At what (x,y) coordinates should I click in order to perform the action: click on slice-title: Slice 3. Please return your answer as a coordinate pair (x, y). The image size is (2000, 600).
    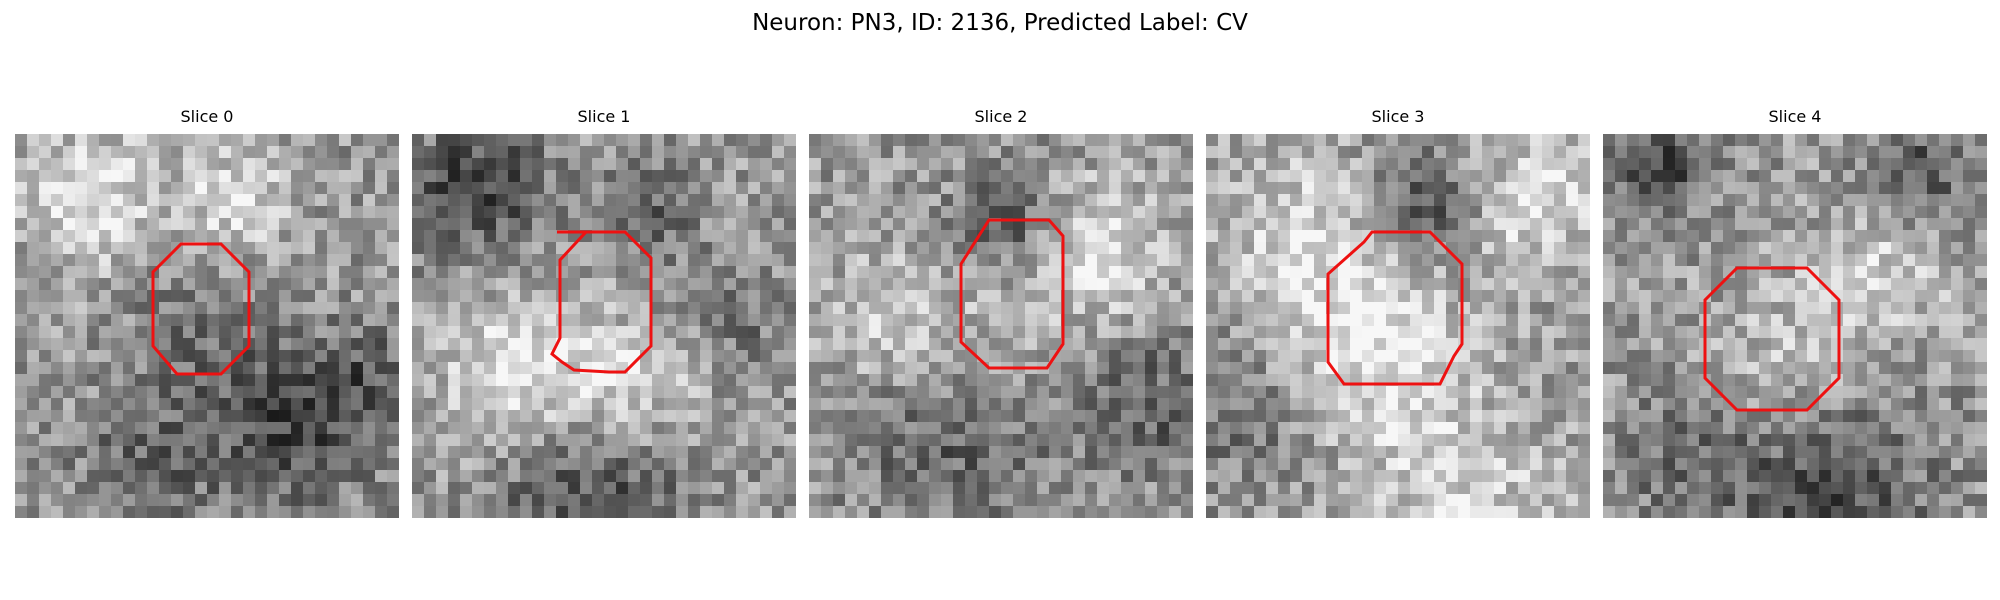
    Looking at the image, I should click on (1398, 116).